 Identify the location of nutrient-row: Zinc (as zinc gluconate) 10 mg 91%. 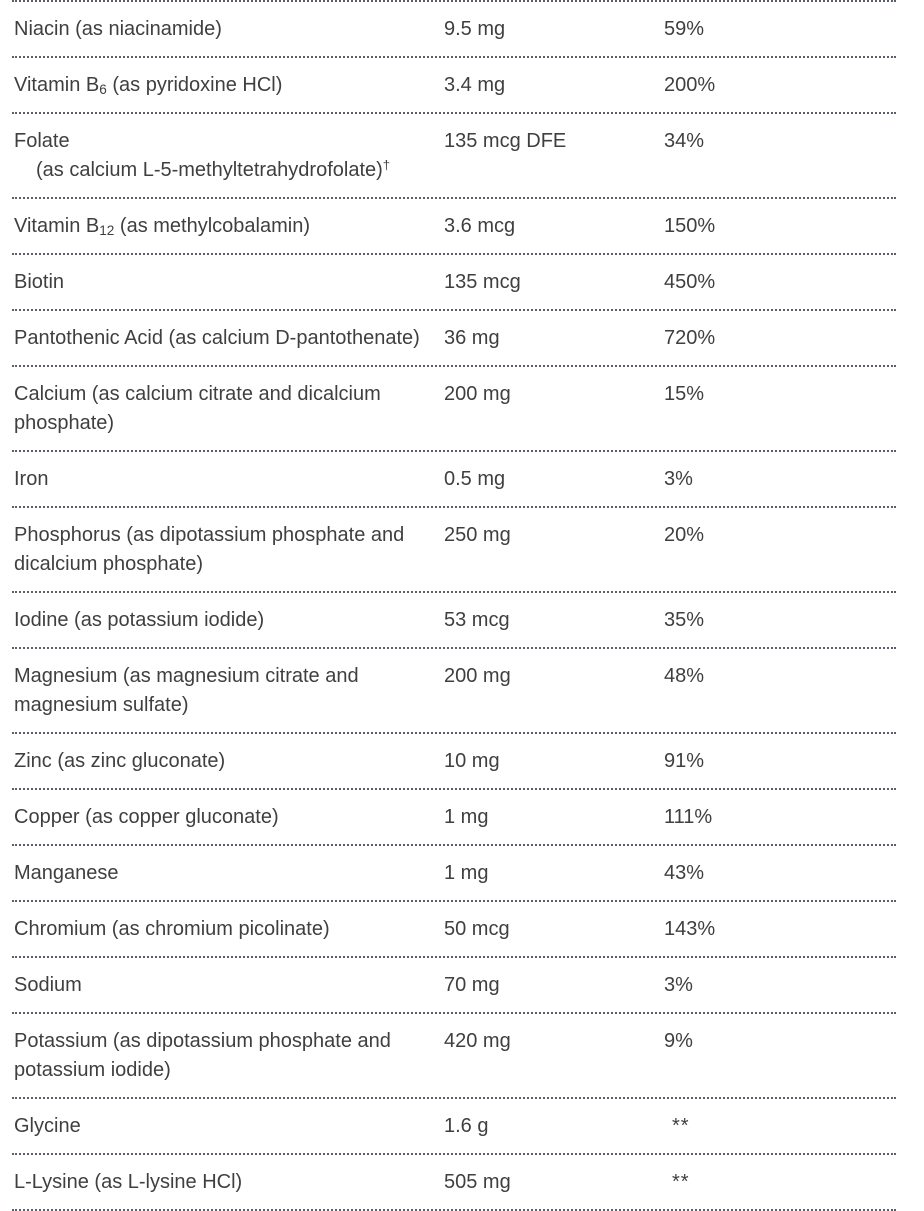
(462, 761).